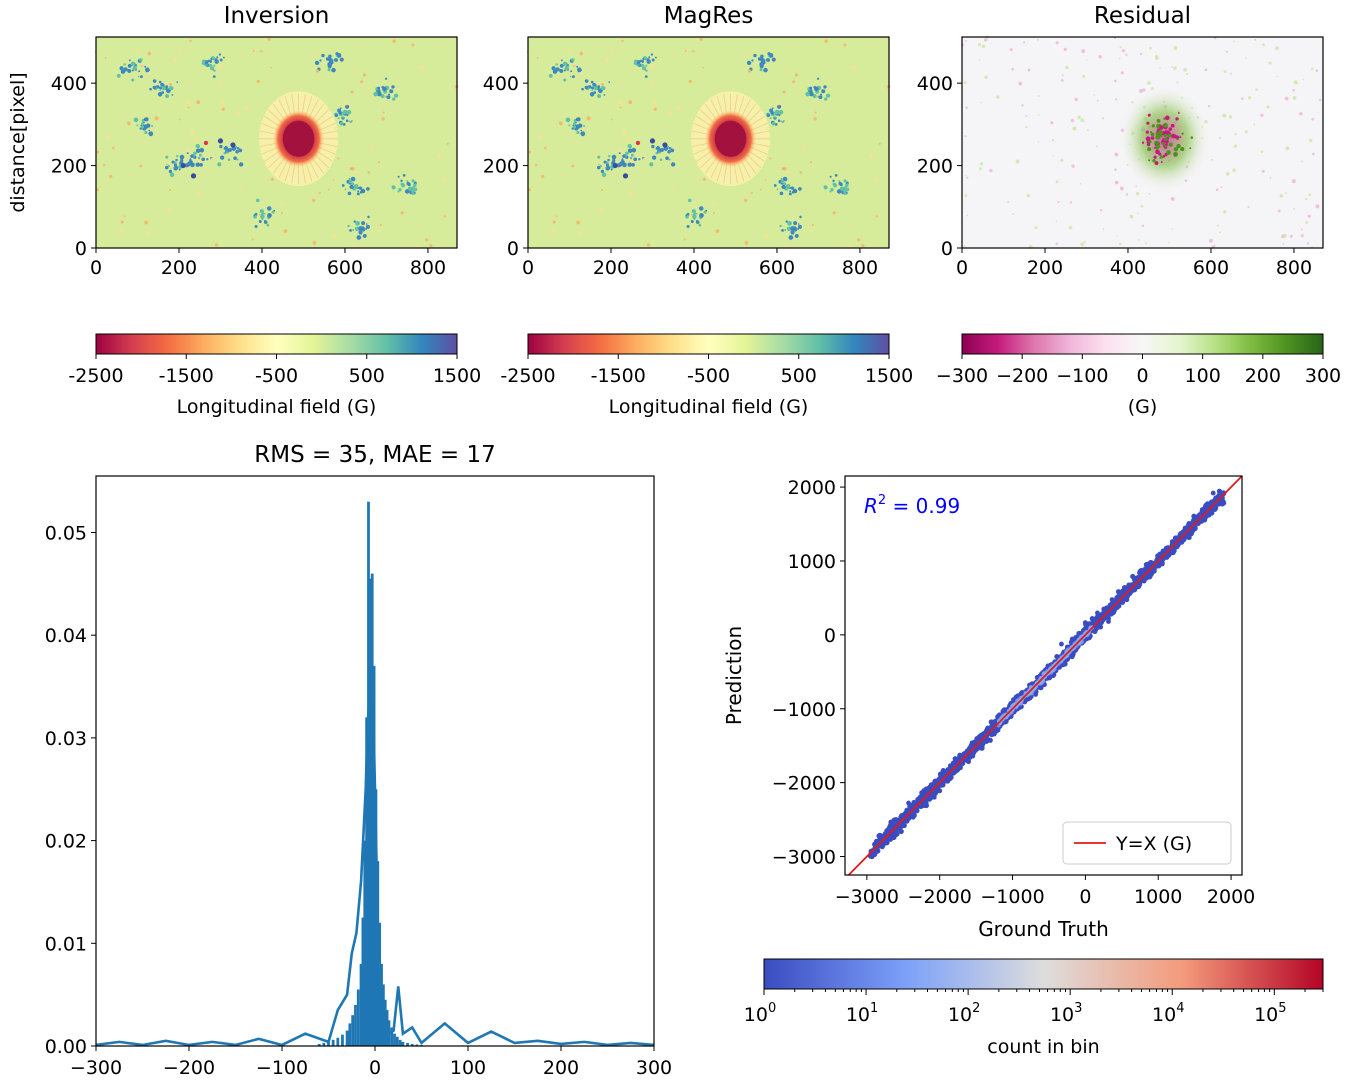 The width and height of the screenshot is (1372, 1088). Describe the element at coordinates (708, 142) in the screenshot. I see `map-axes-frame` at that location.